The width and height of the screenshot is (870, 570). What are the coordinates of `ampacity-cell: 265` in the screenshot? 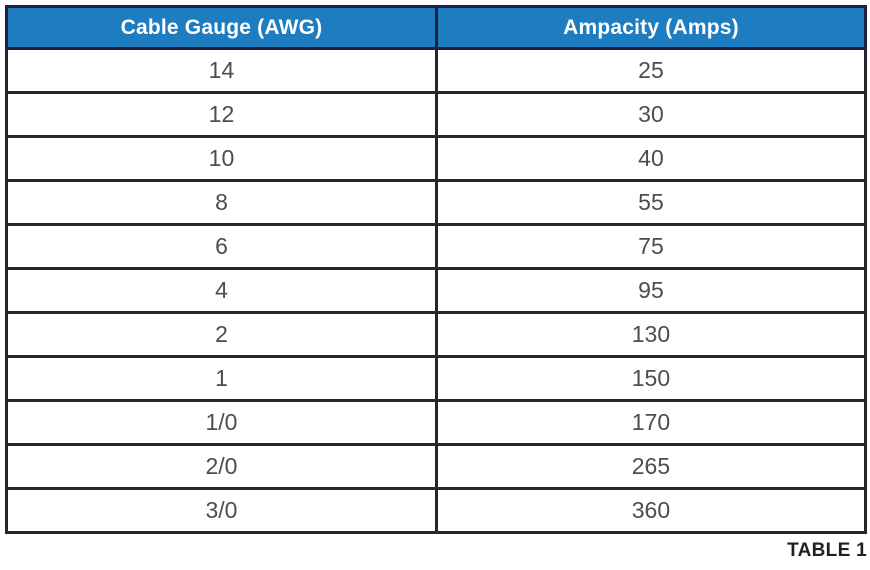 It's located at (651, 466).